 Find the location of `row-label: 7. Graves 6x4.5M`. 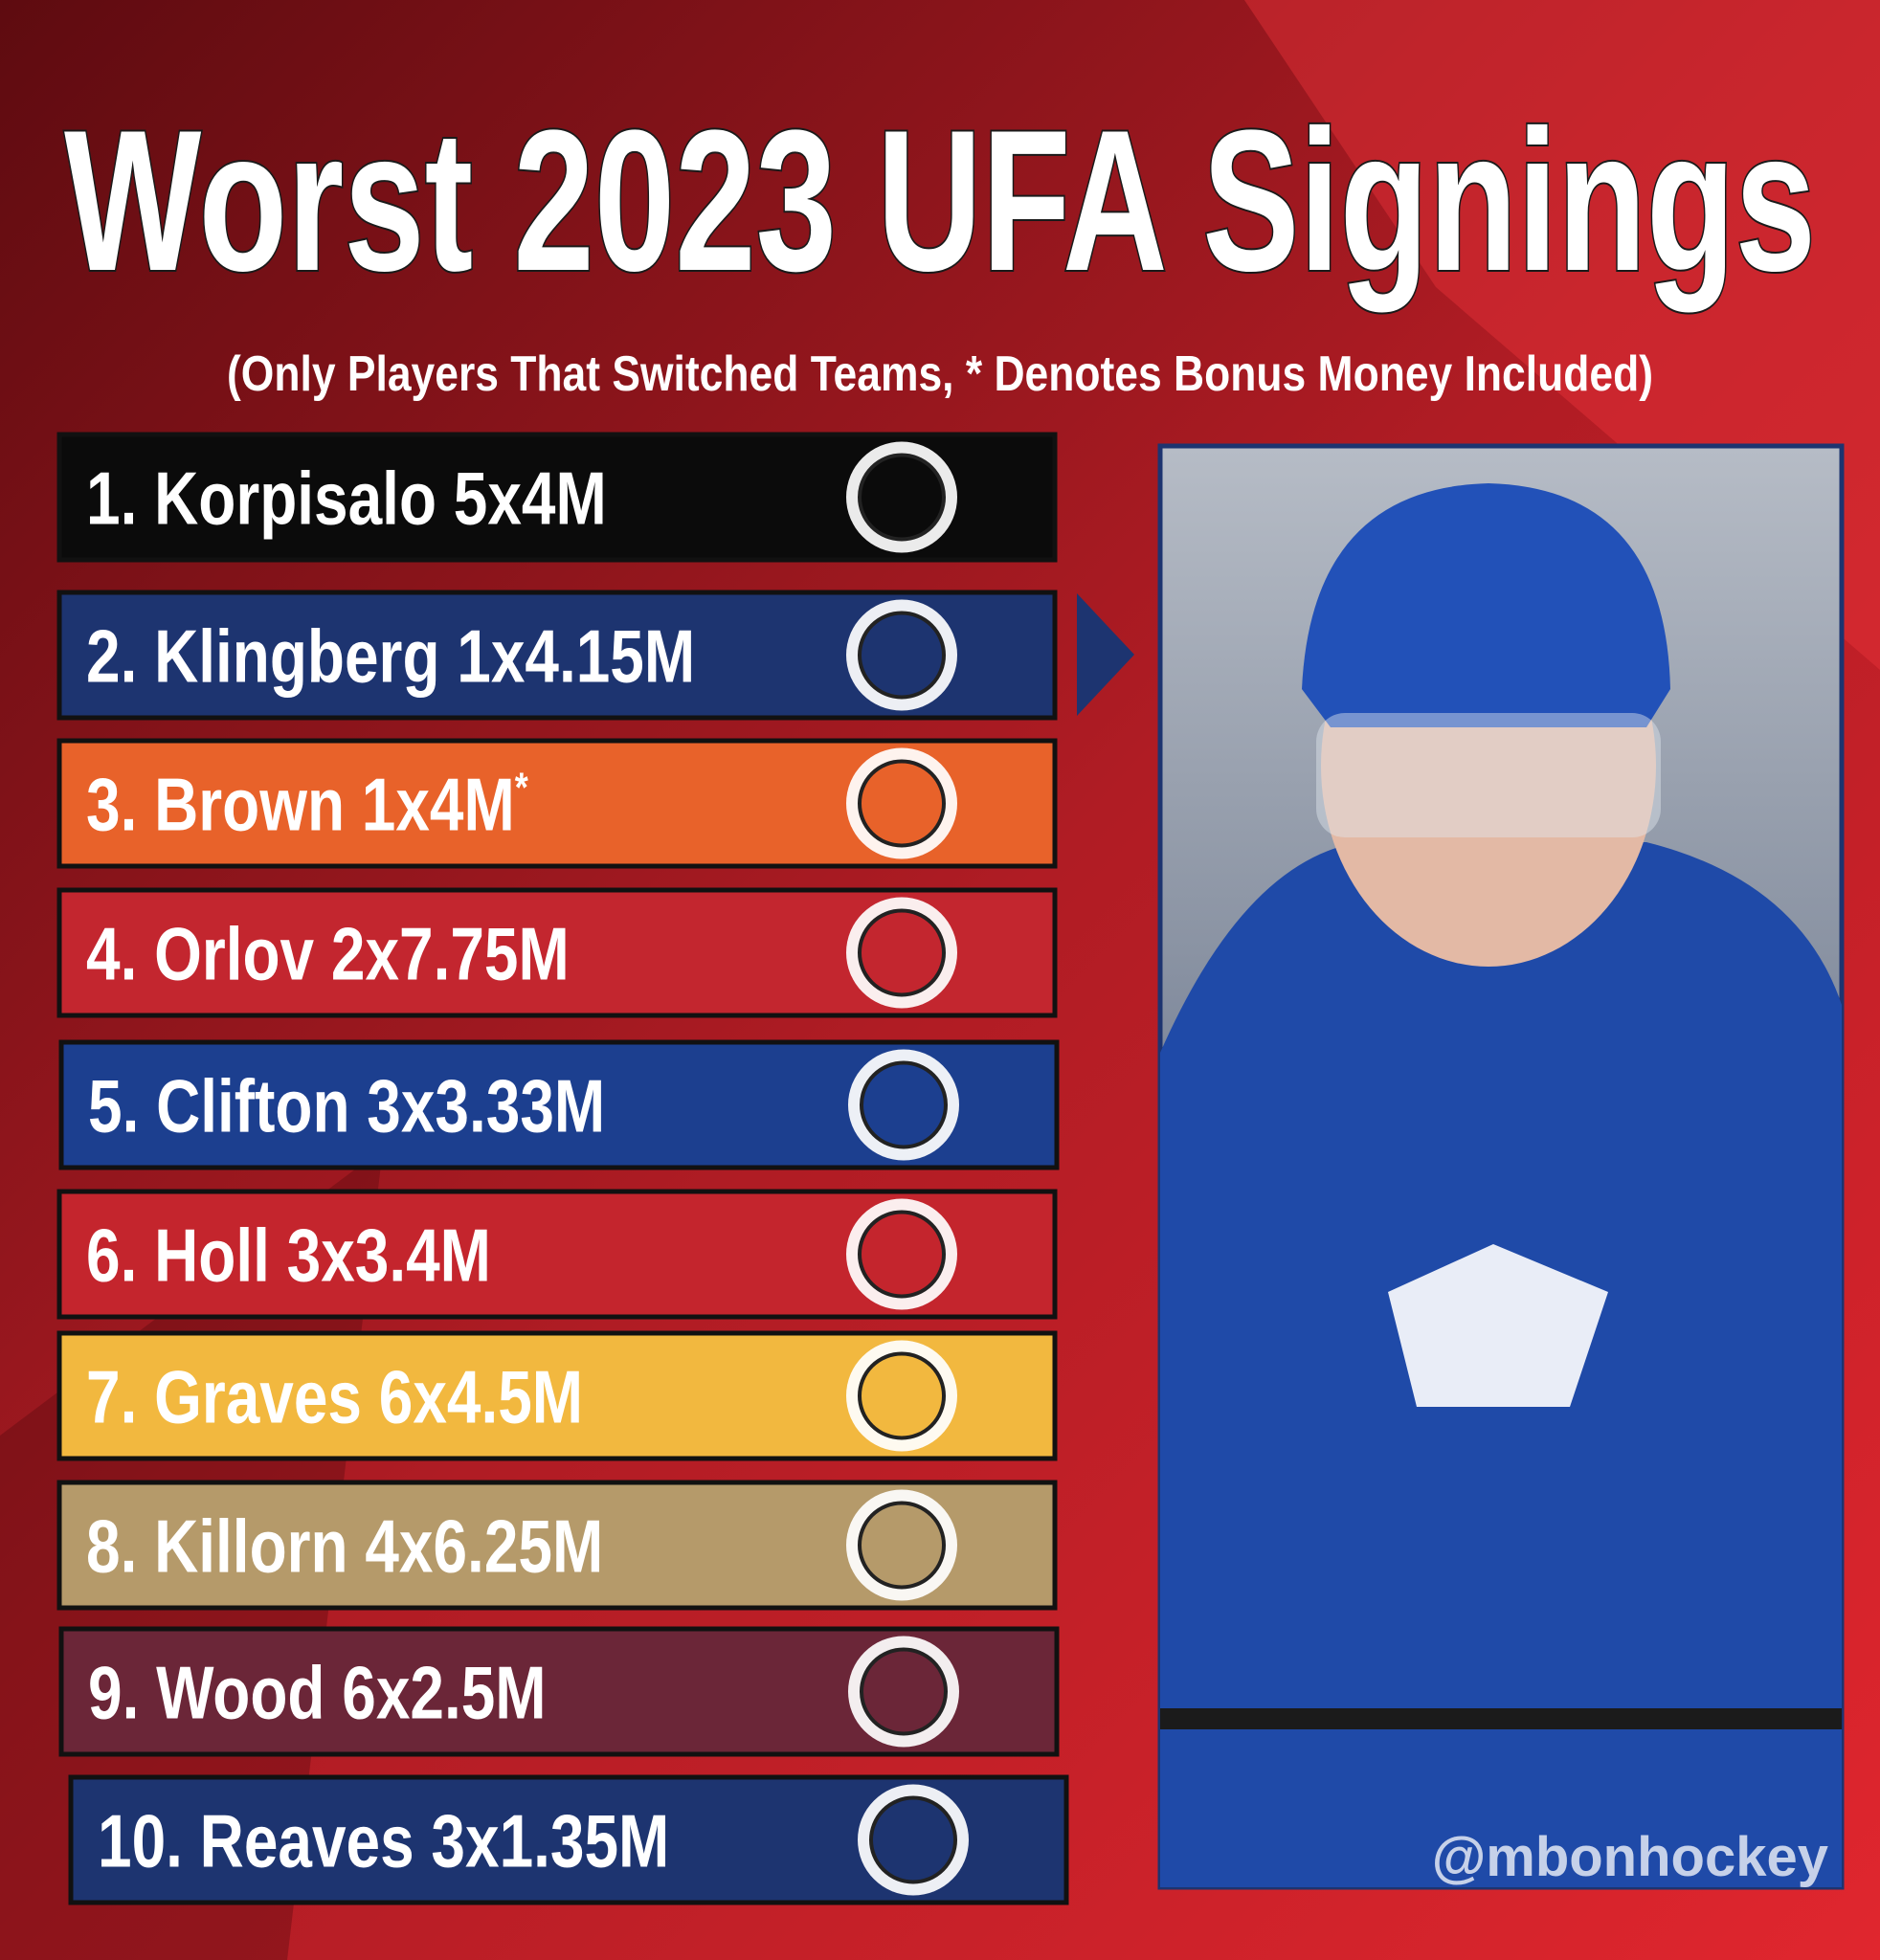

row-label: 7. Graves 6x4.5M is located at coordinates (334, 1398).